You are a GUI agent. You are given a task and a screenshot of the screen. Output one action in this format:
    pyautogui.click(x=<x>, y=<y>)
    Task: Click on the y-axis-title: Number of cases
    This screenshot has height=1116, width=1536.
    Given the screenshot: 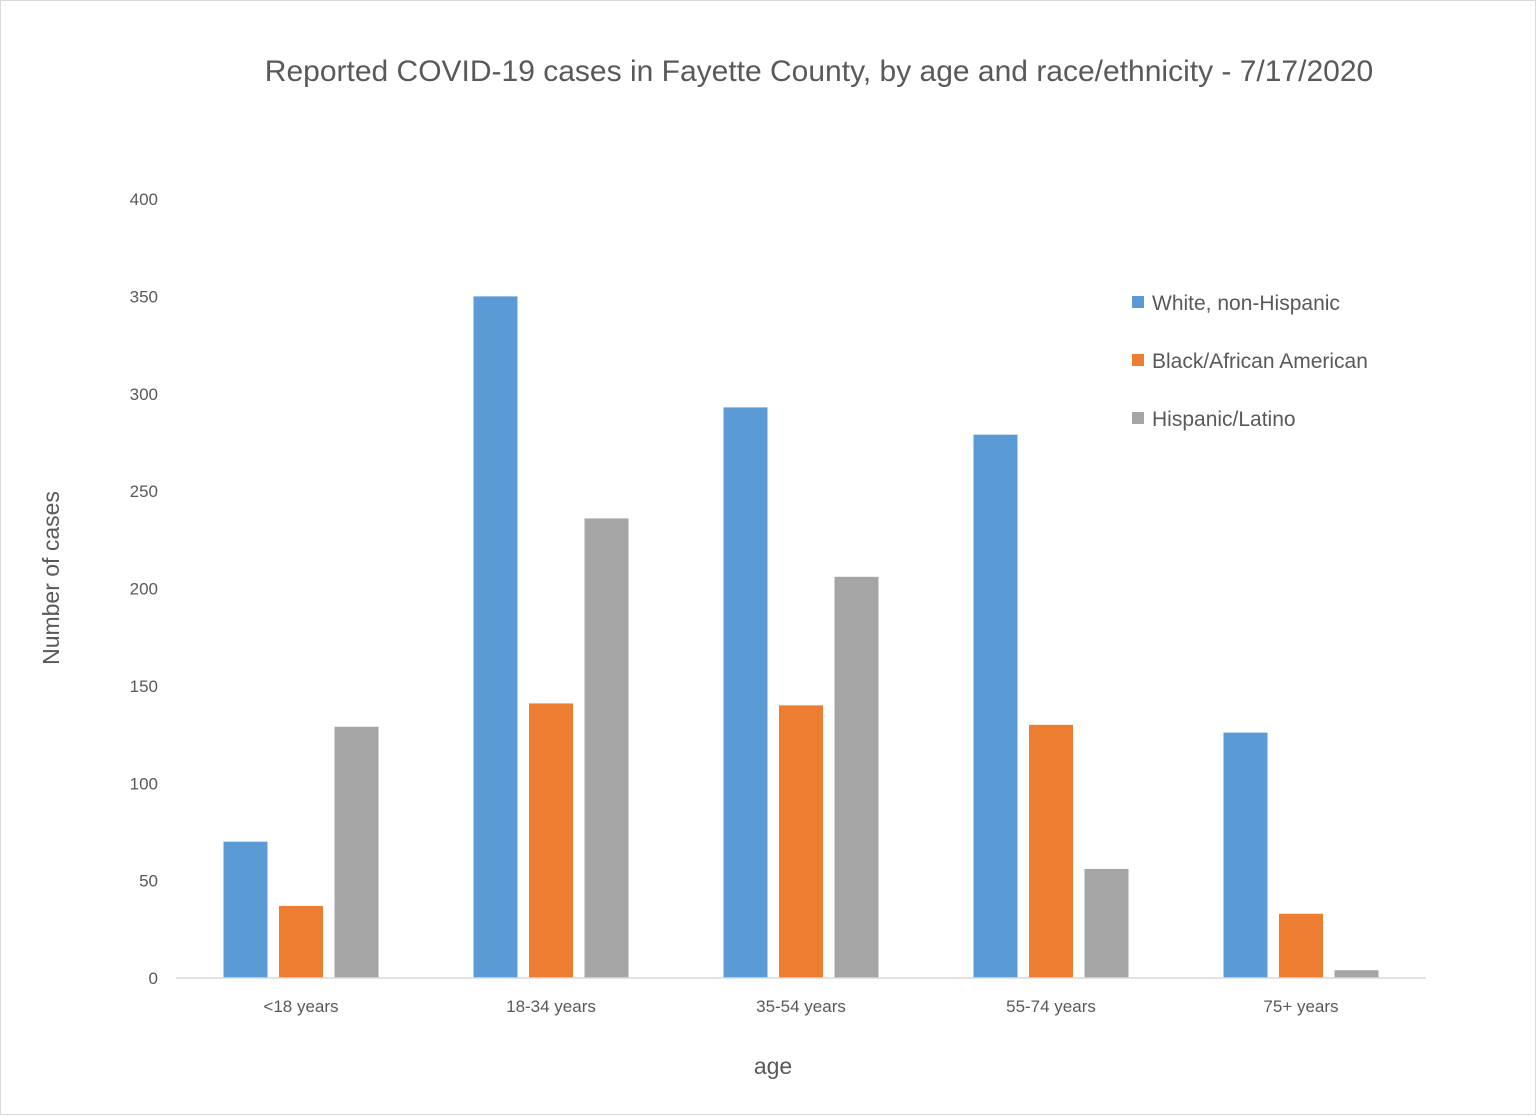 What is the action you would take?
    pyautogui.click(x=51, y=578)
    